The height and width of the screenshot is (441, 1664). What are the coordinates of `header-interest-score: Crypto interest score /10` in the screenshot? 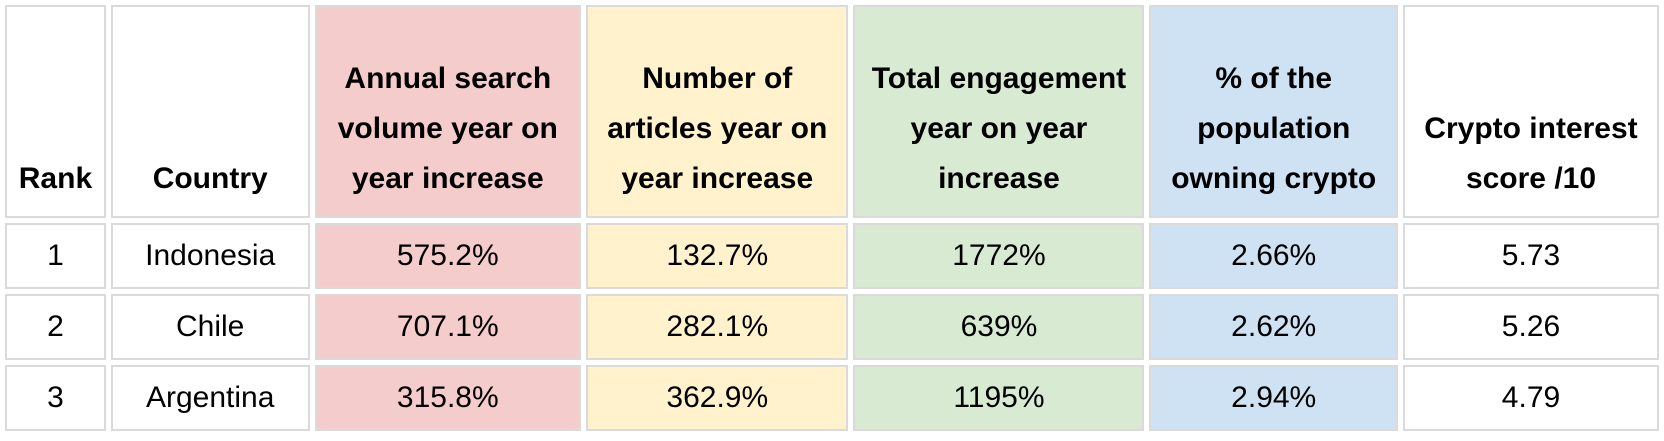 It's located at (1530, 111).